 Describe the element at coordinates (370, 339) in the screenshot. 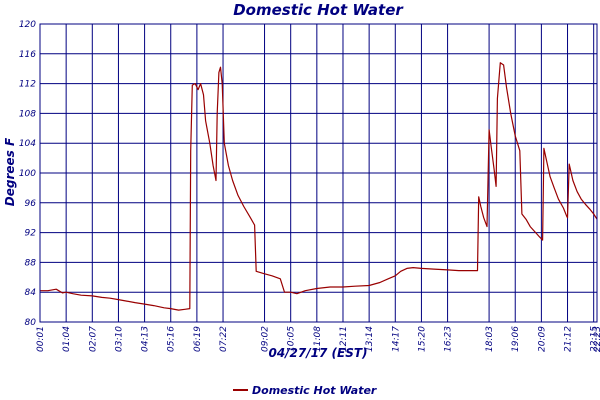

I see `x-tick-label: 13:14` at that location.